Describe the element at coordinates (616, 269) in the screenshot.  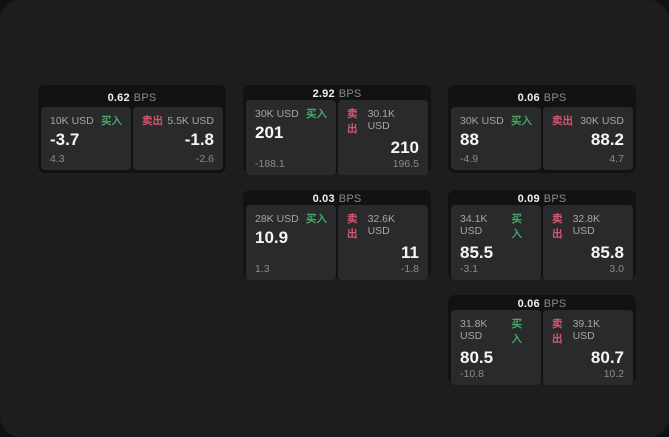
I see `sell-delta: 3.0` at that location.